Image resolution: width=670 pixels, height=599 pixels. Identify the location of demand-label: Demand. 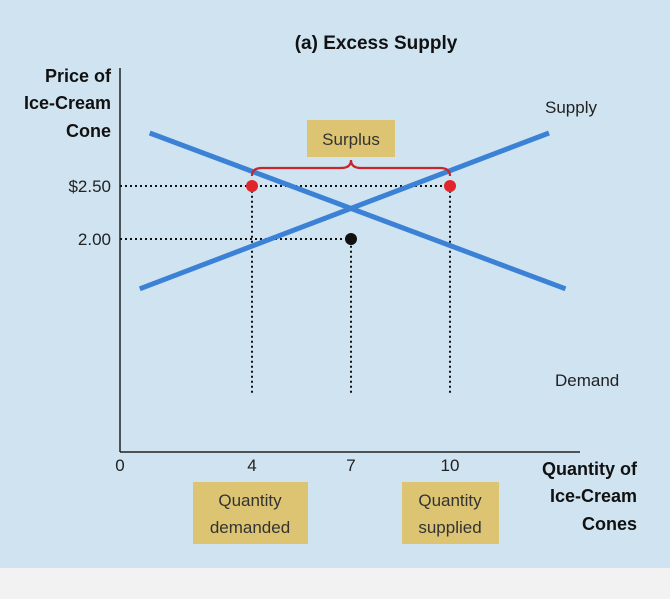
(587, 380).